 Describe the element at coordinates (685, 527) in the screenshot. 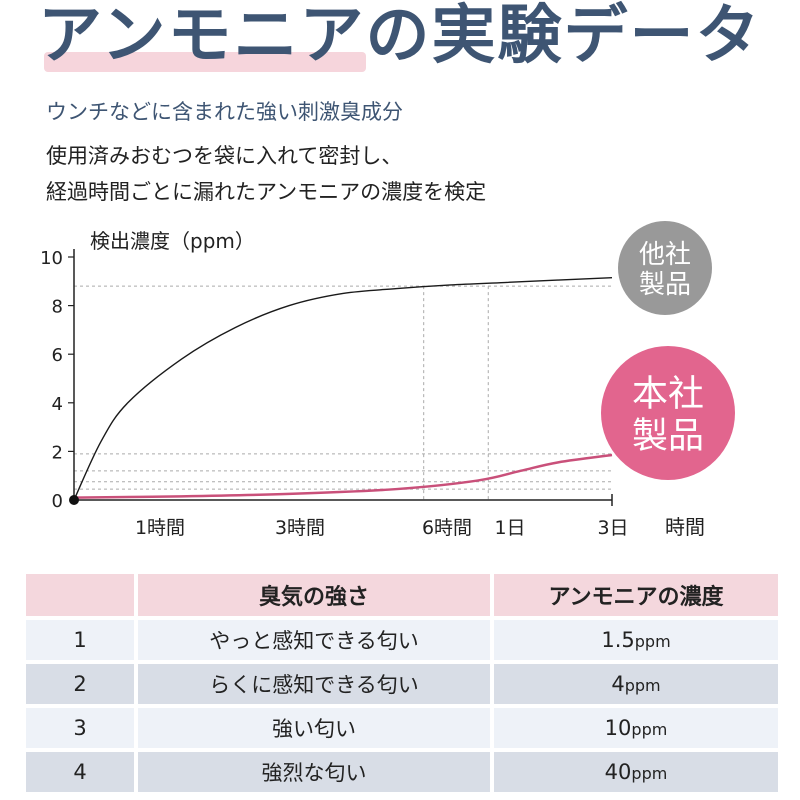

I see `x-axis-label: 時間` at that location.